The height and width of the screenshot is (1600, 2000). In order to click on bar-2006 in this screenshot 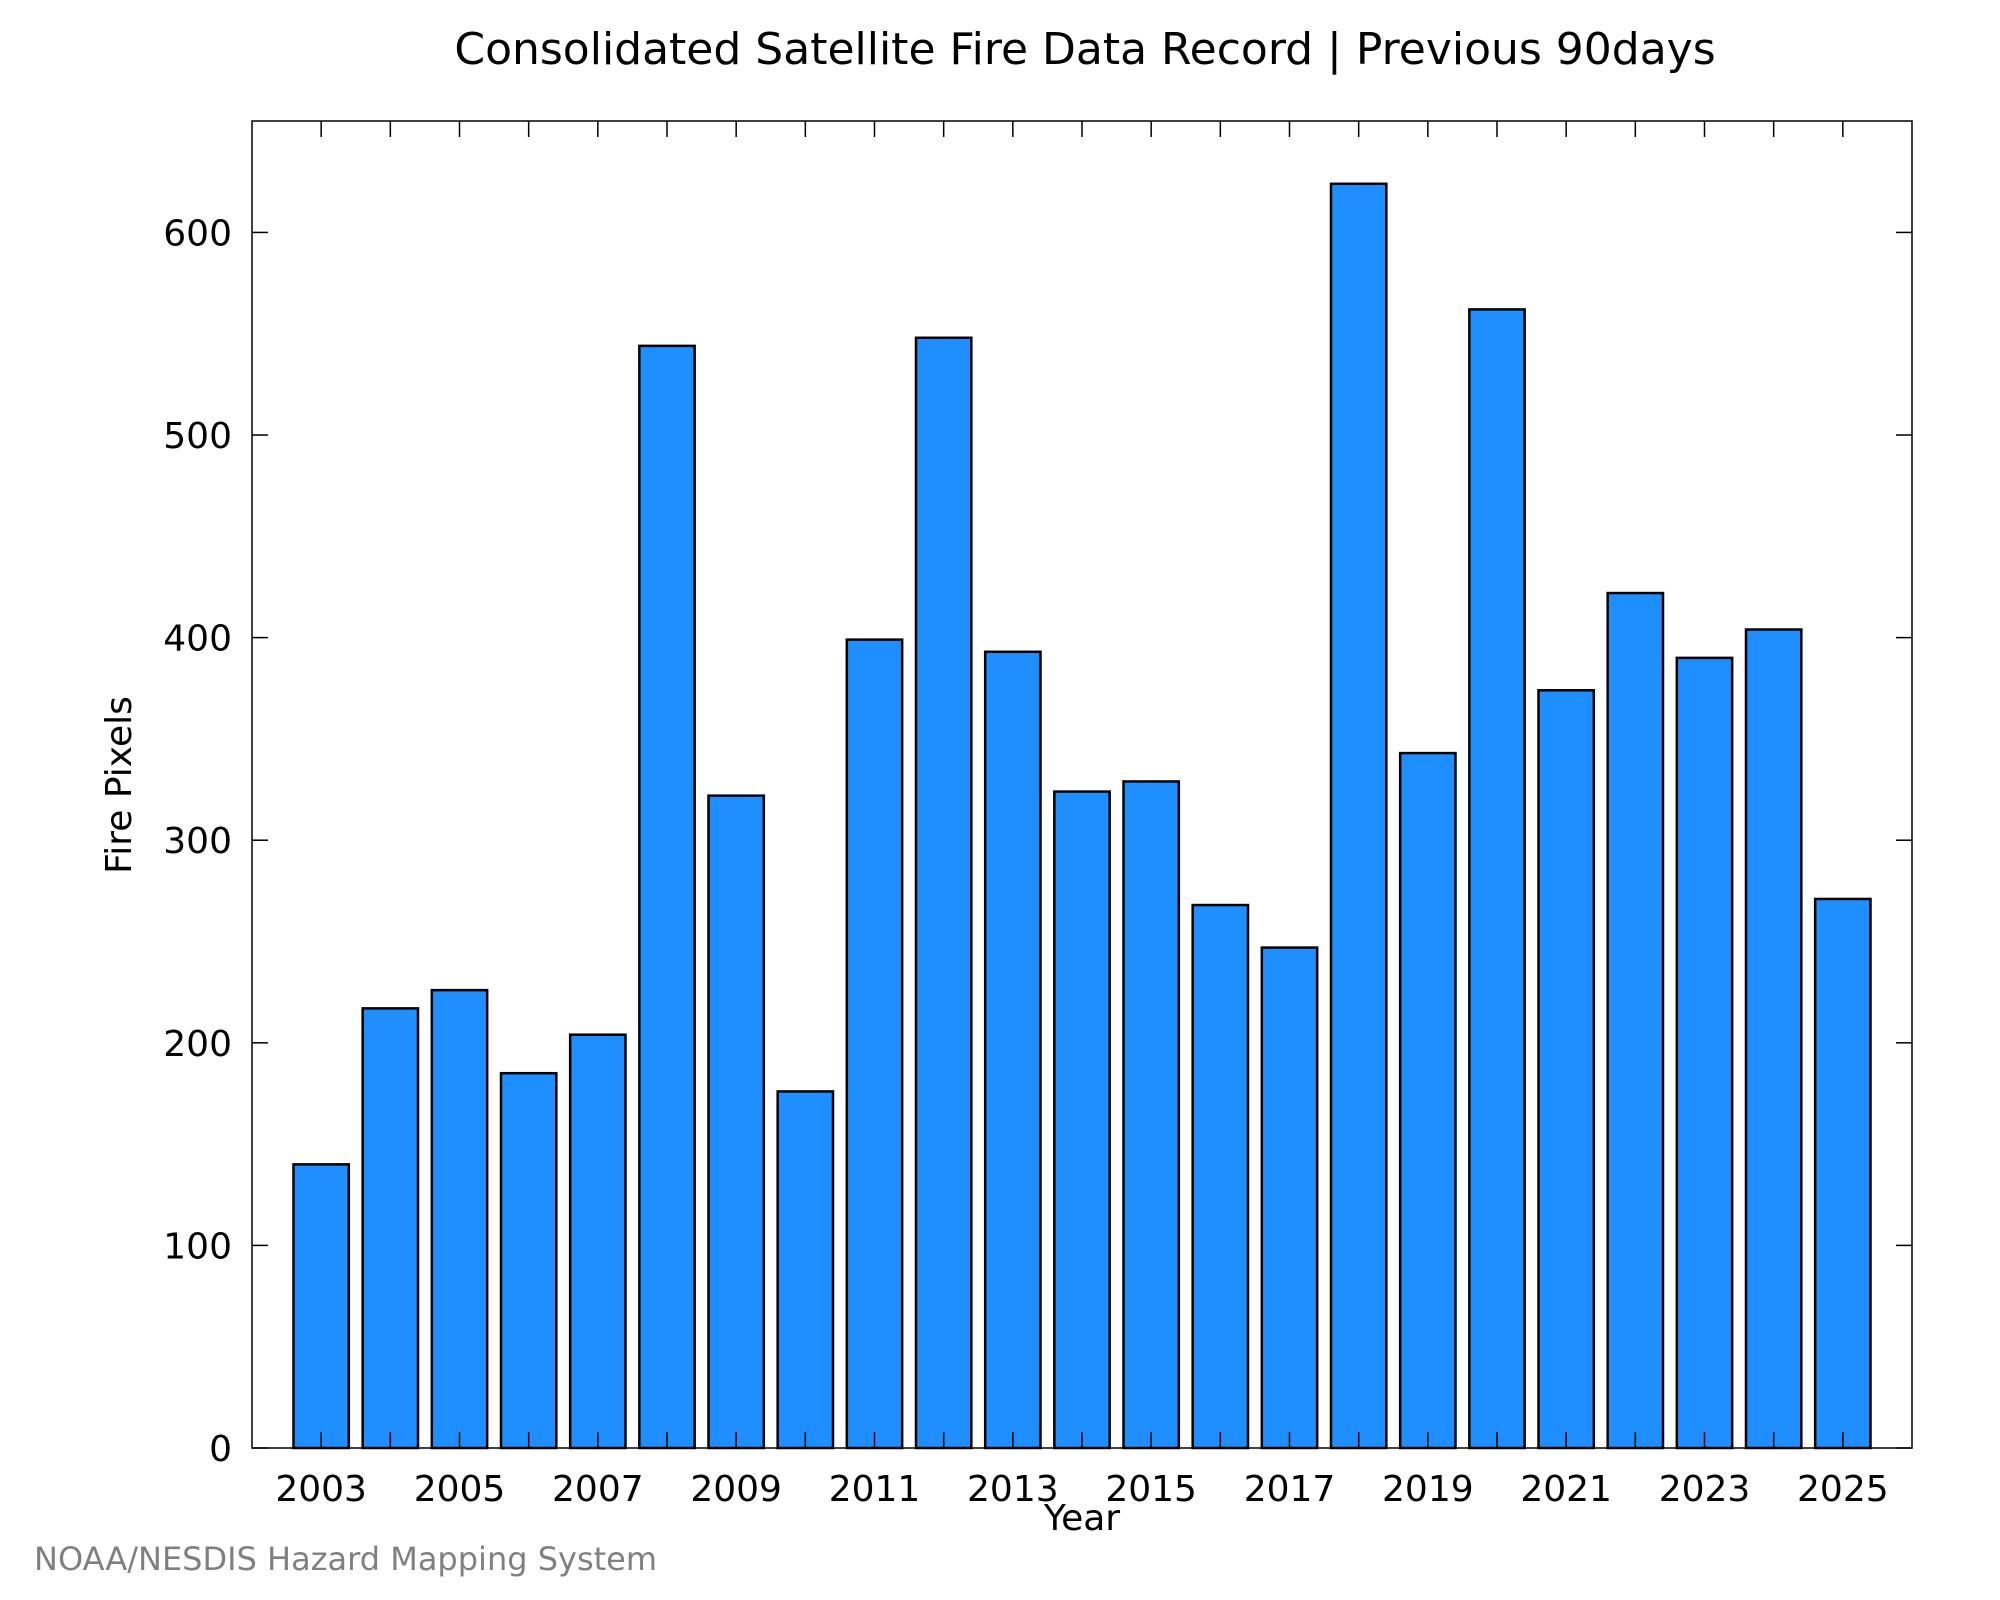, I will do `click(528, 1260)`.